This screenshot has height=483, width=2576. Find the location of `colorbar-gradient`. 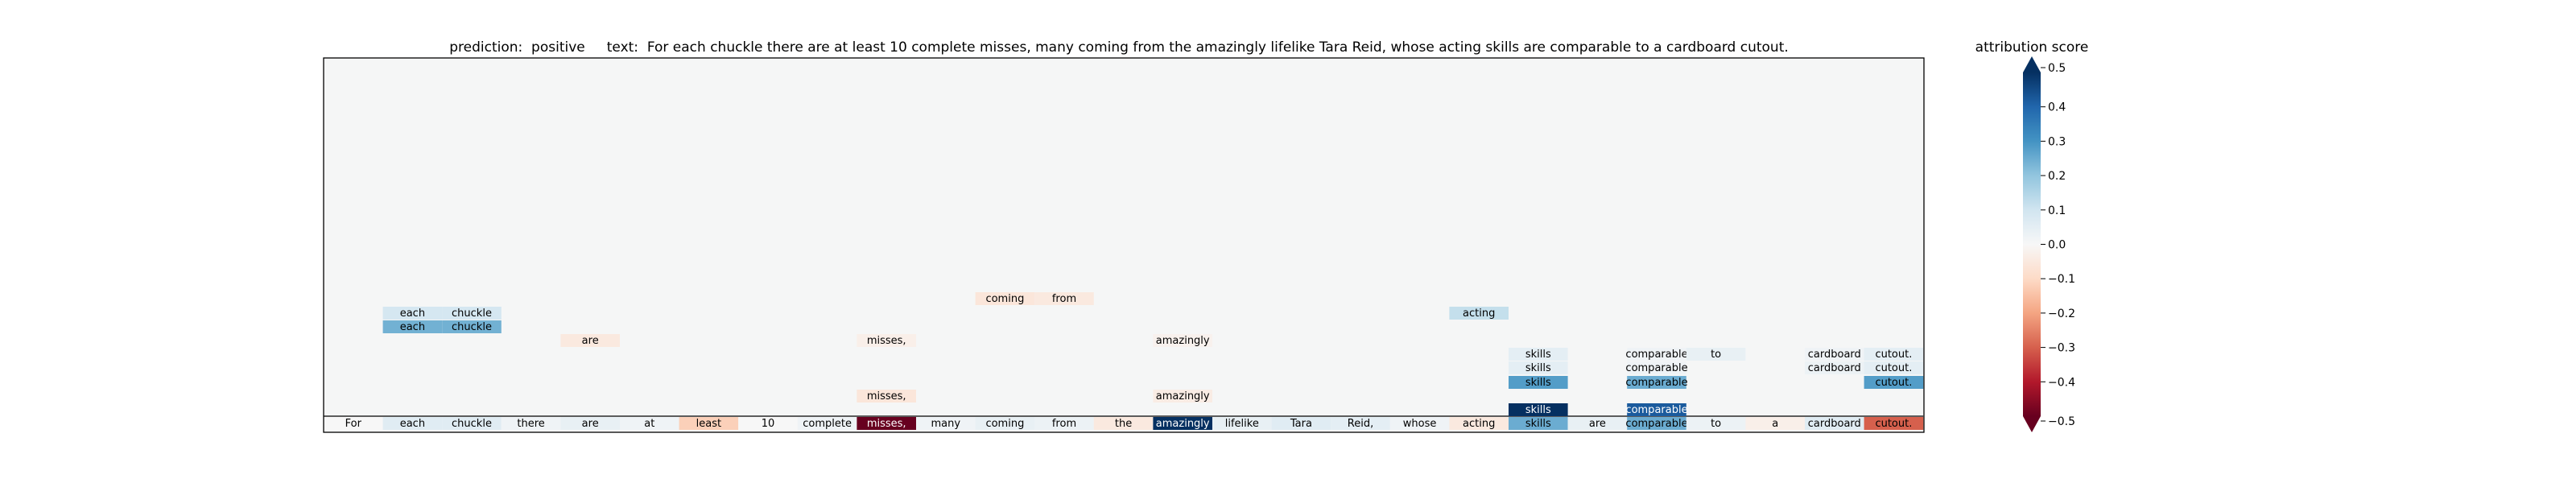

colorbar-gradient is located at coordinates (2032, 244).